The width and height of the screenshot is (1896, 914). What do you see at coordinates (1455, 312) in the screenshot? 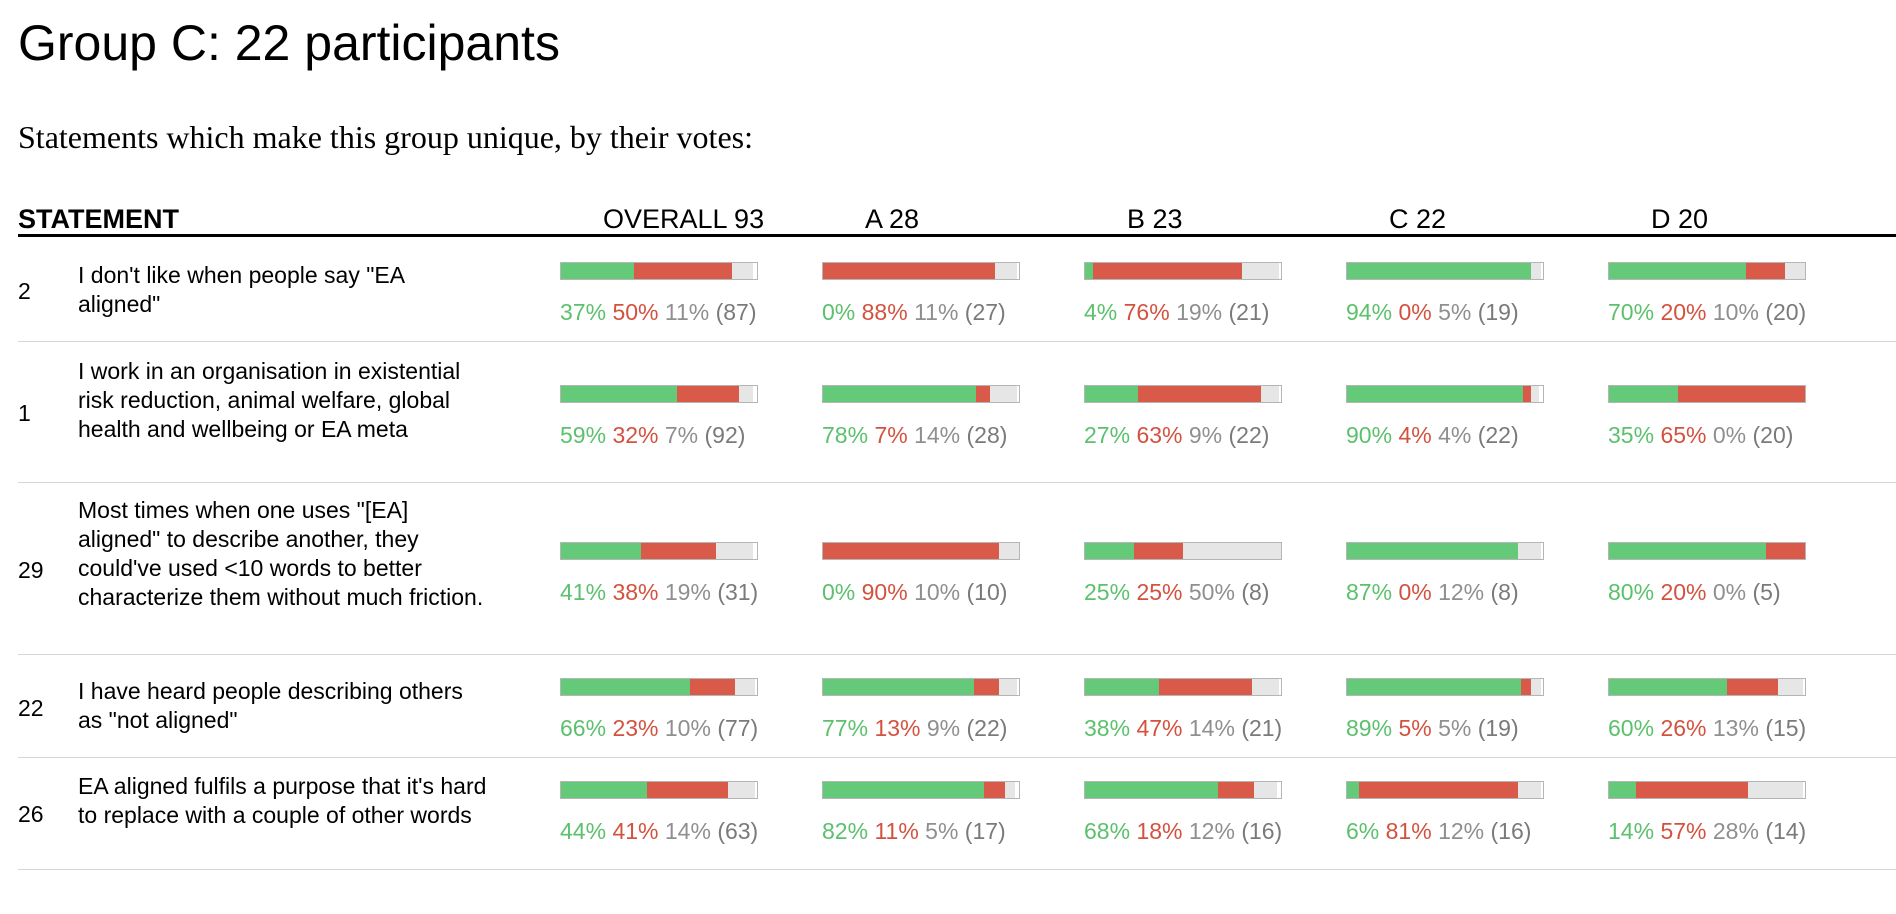
I see `pass-percent: 5%` at bounding box center [1455, 312].